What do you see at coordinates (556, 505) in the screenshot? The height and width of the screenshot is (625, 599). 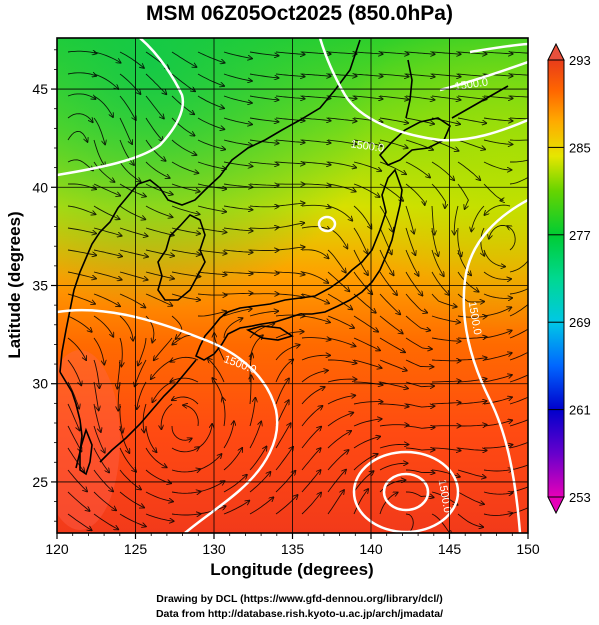 I see `colorbar-min-arrow` at bounding box center [556, 505].